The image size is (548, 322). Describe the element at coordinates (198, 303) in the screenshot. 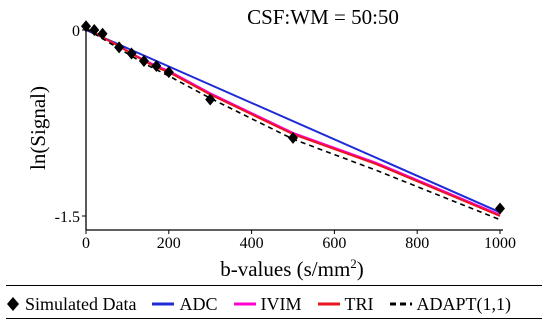

I see `legend-label-adc: ADC` at that location.